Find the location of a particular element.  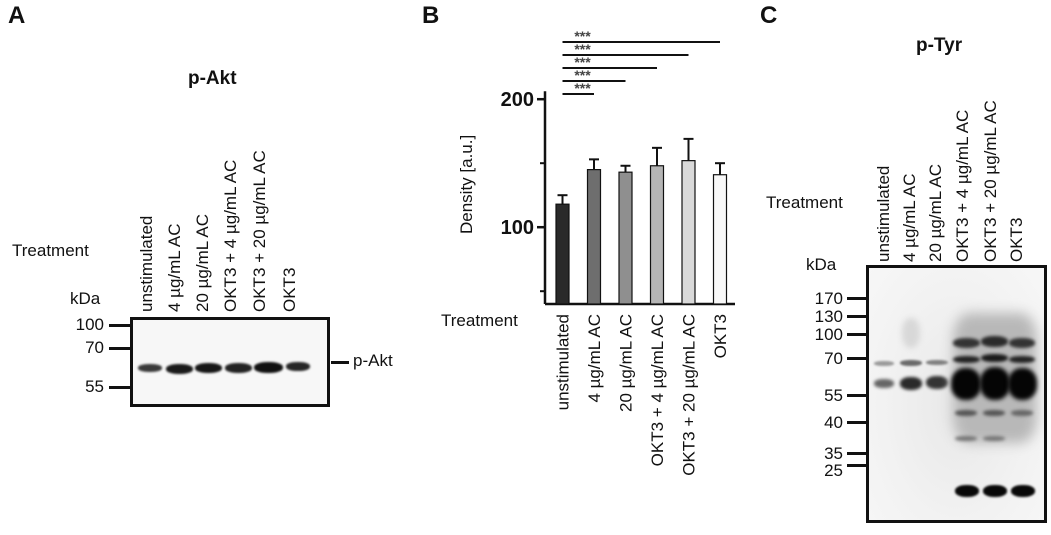

panel-c-letter: C is located at coordinates (769, 15).